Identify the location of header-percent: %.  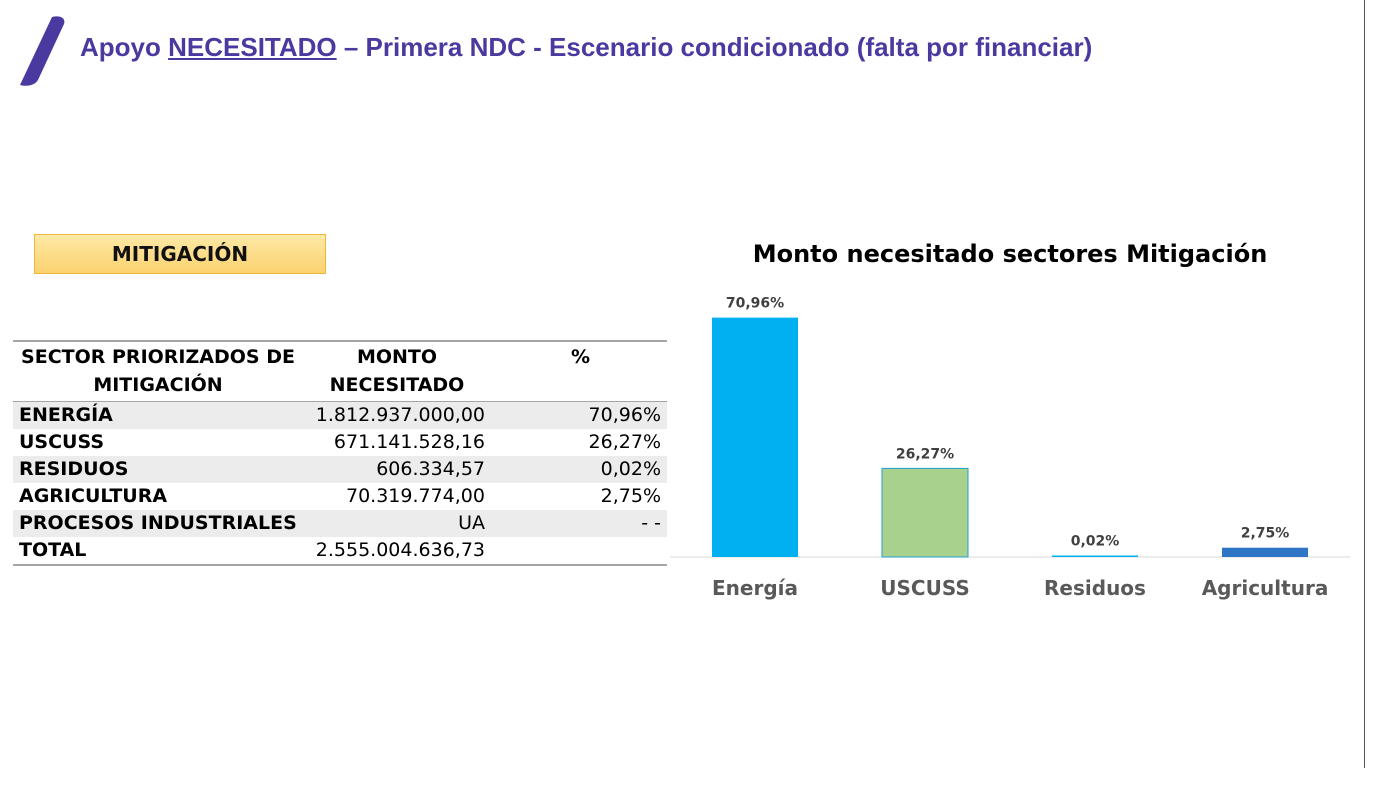
(579, 371).